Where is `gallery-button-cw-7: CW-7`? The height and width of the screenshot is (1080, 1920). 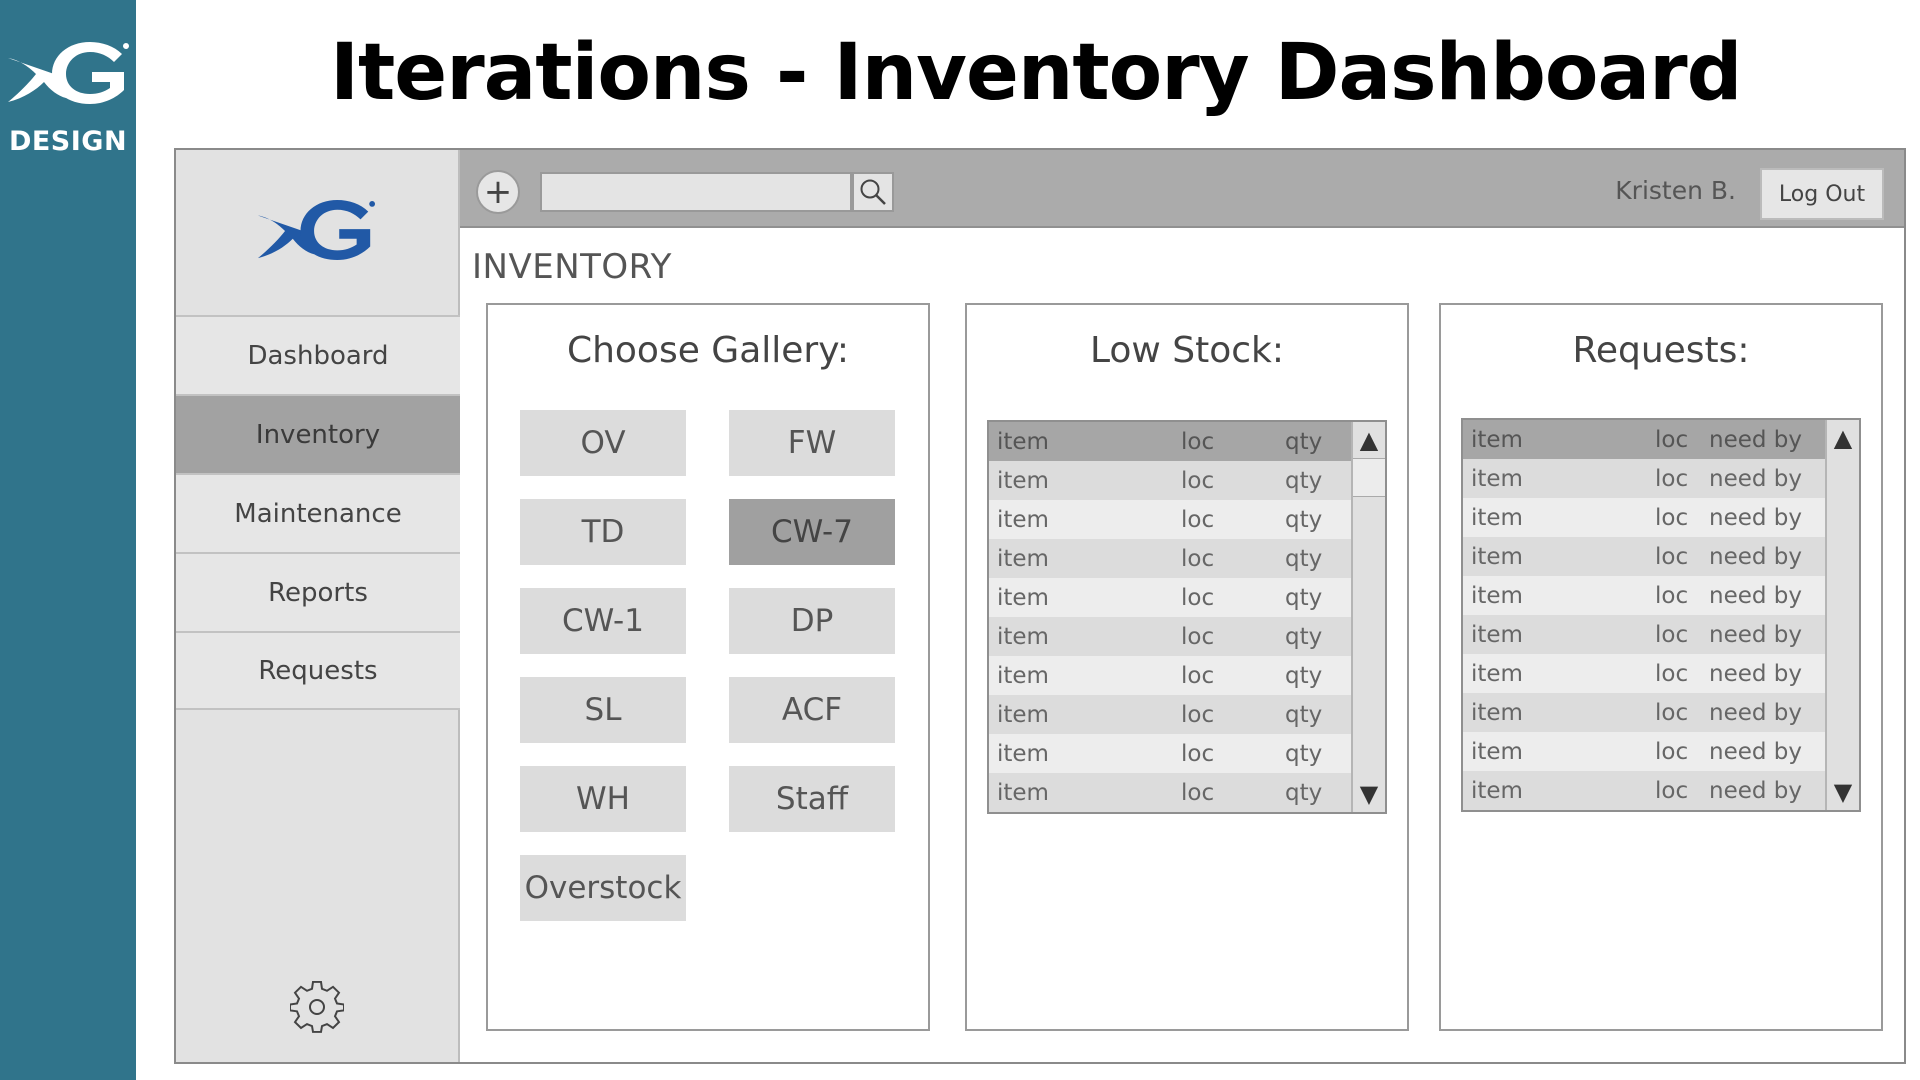 gallery-button-cw-7: CW-7 is located at coordinates (812, 532).